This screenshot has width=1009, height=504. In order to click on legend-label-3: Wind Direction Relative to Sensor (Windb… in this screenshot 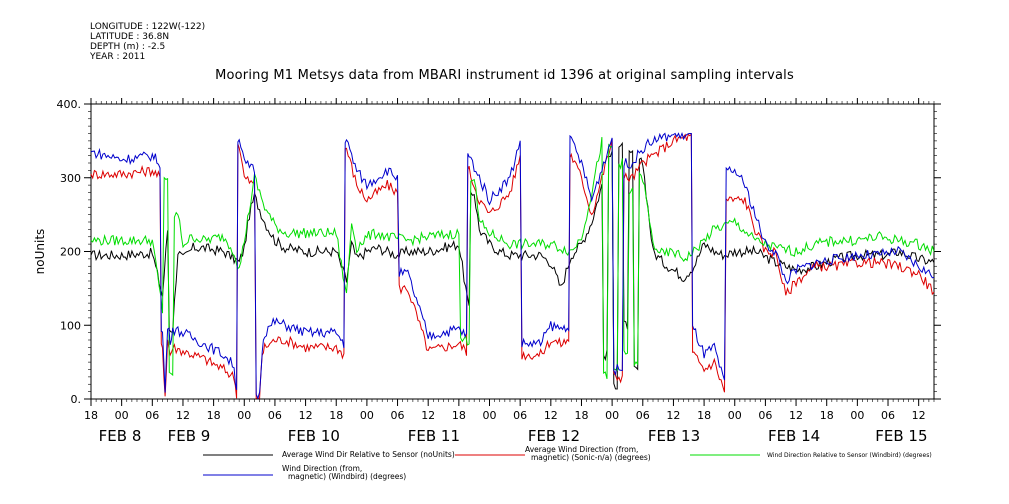, I will do `click(849, 455)`.